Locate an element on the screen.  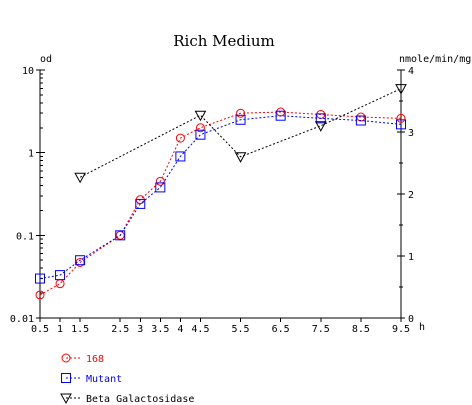
right-axis-label: nmole/min/mg is located at coordinates (435, 59).